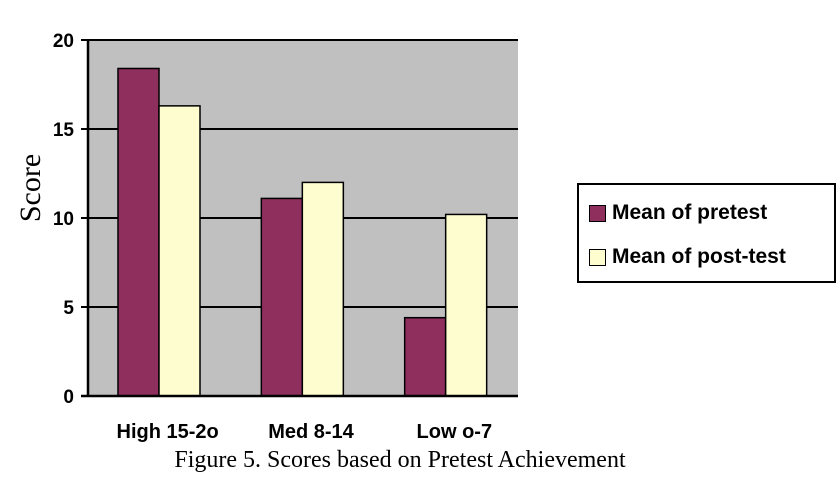  I want to click on y-tick-labels: 0 5 10 15 20, so click(70, 219).